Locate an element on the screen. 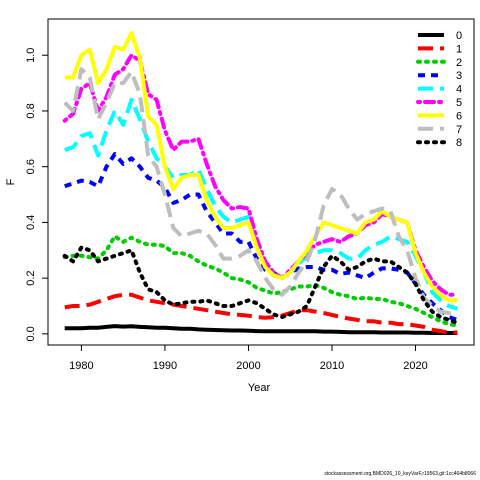  legend-label-3: 3 is located at coordinates (459, 76).